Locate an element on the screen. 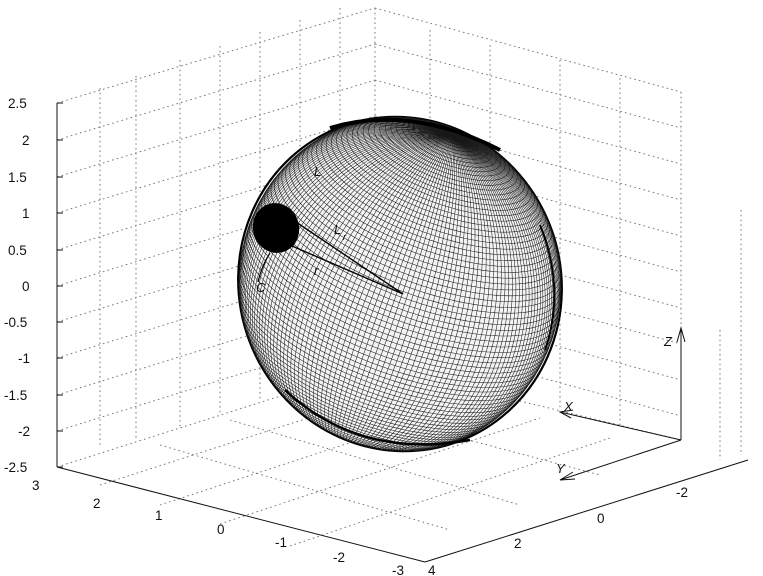 The image size is (763, 576). cap-curve-c is located at coordinates (264, 267).